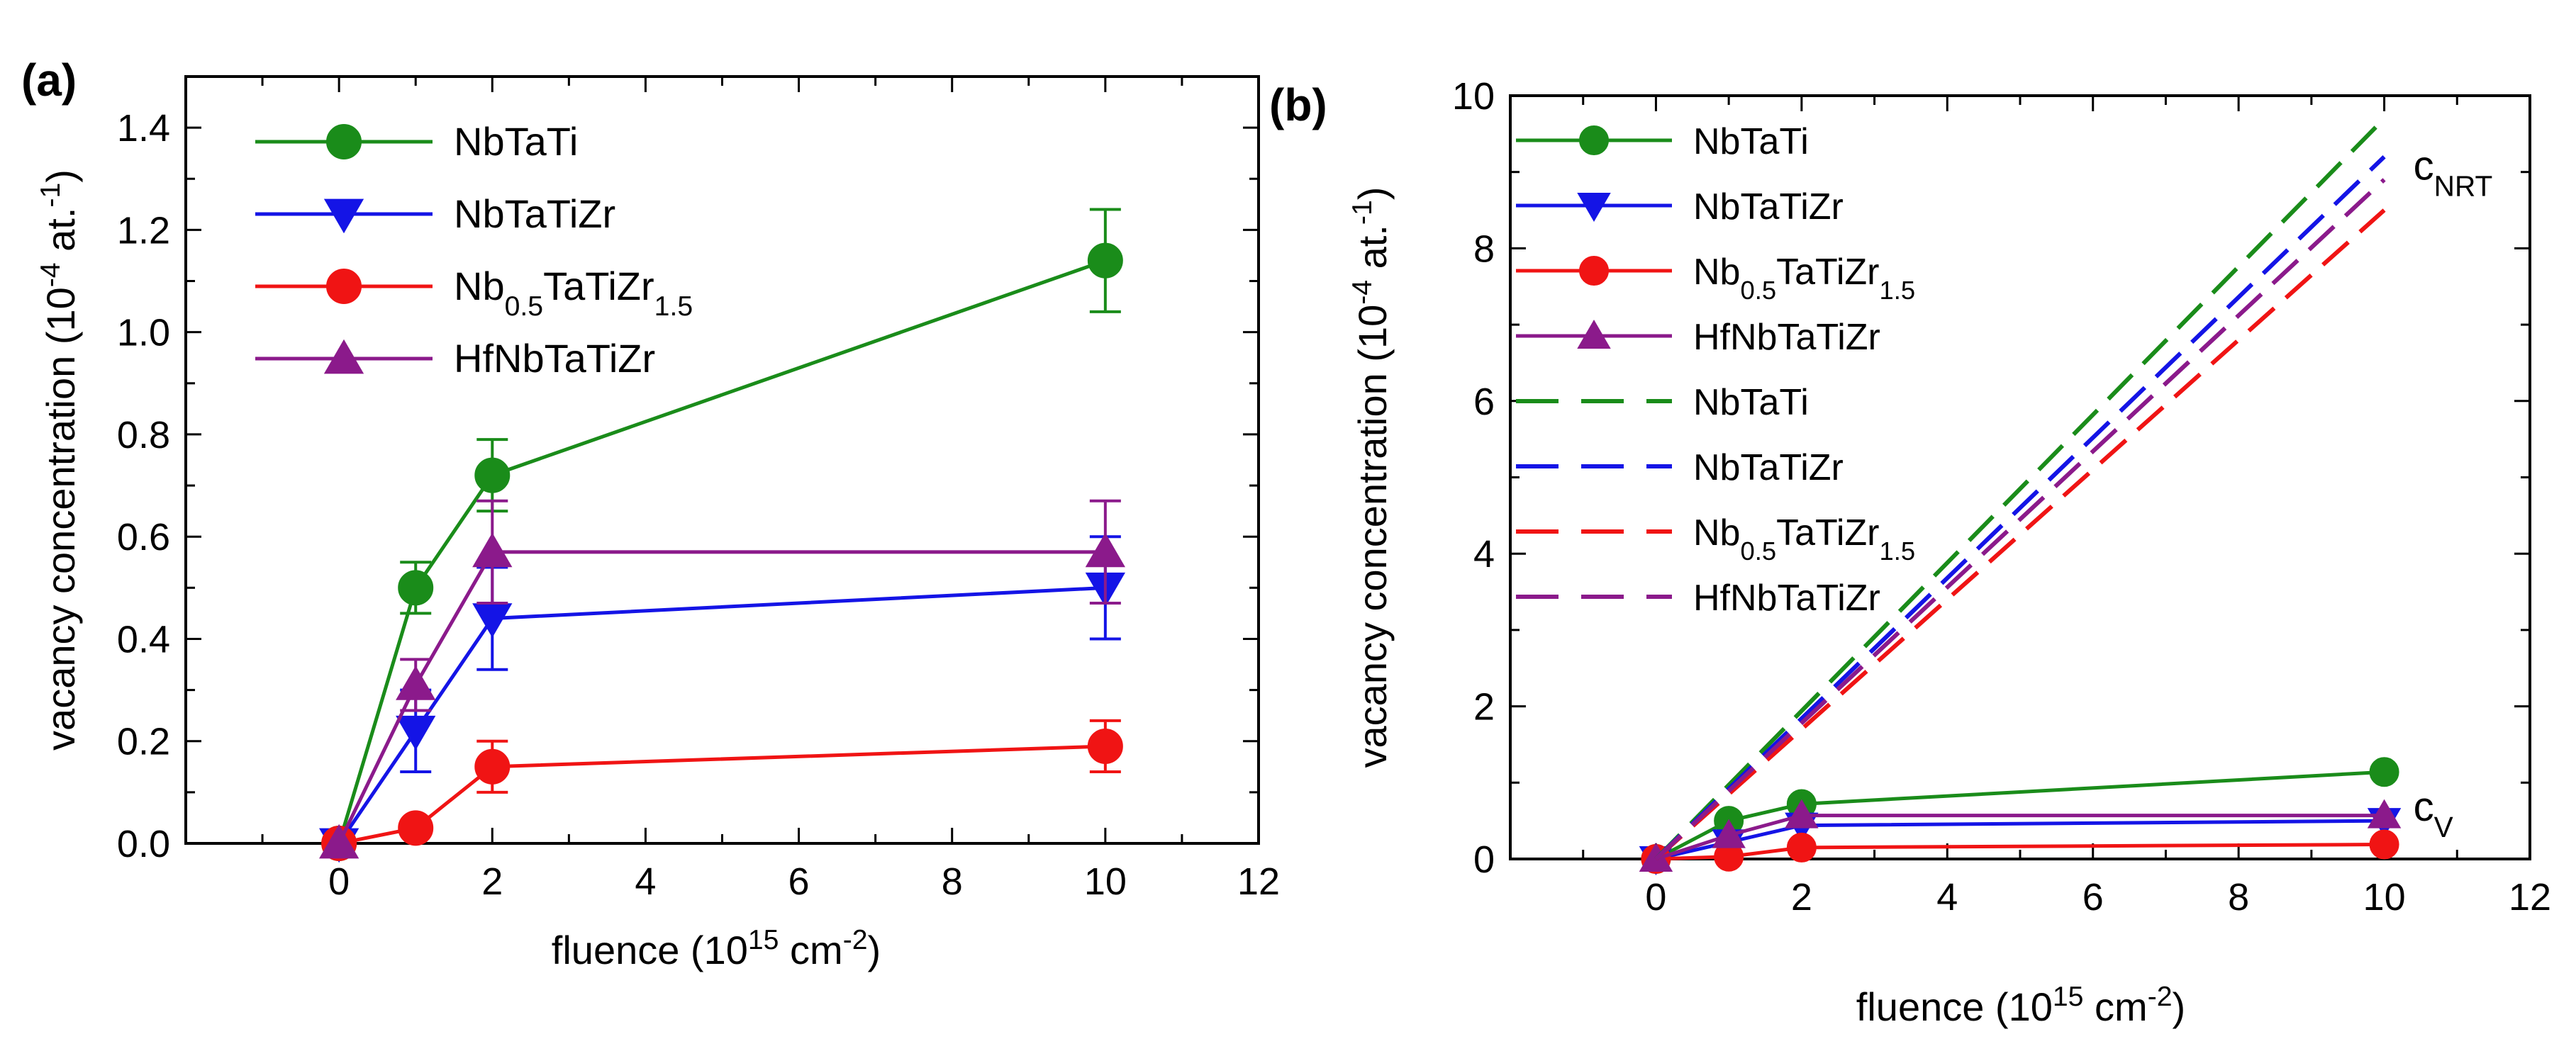 This screenshot has height=1056, width=2576. Describe the element at coordinates (143, 537) in the screenshot. I see `y-tick-label: 0.6` at that location.